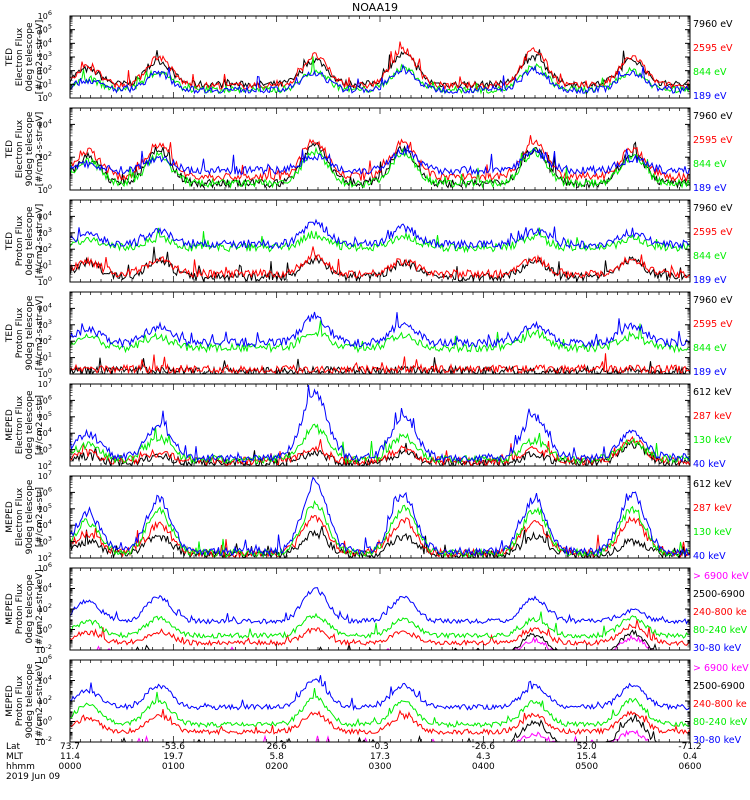  Describe the element at coordinates (483, 757) in the screenshot. I see `footer-mlt: 4.3` at that location.